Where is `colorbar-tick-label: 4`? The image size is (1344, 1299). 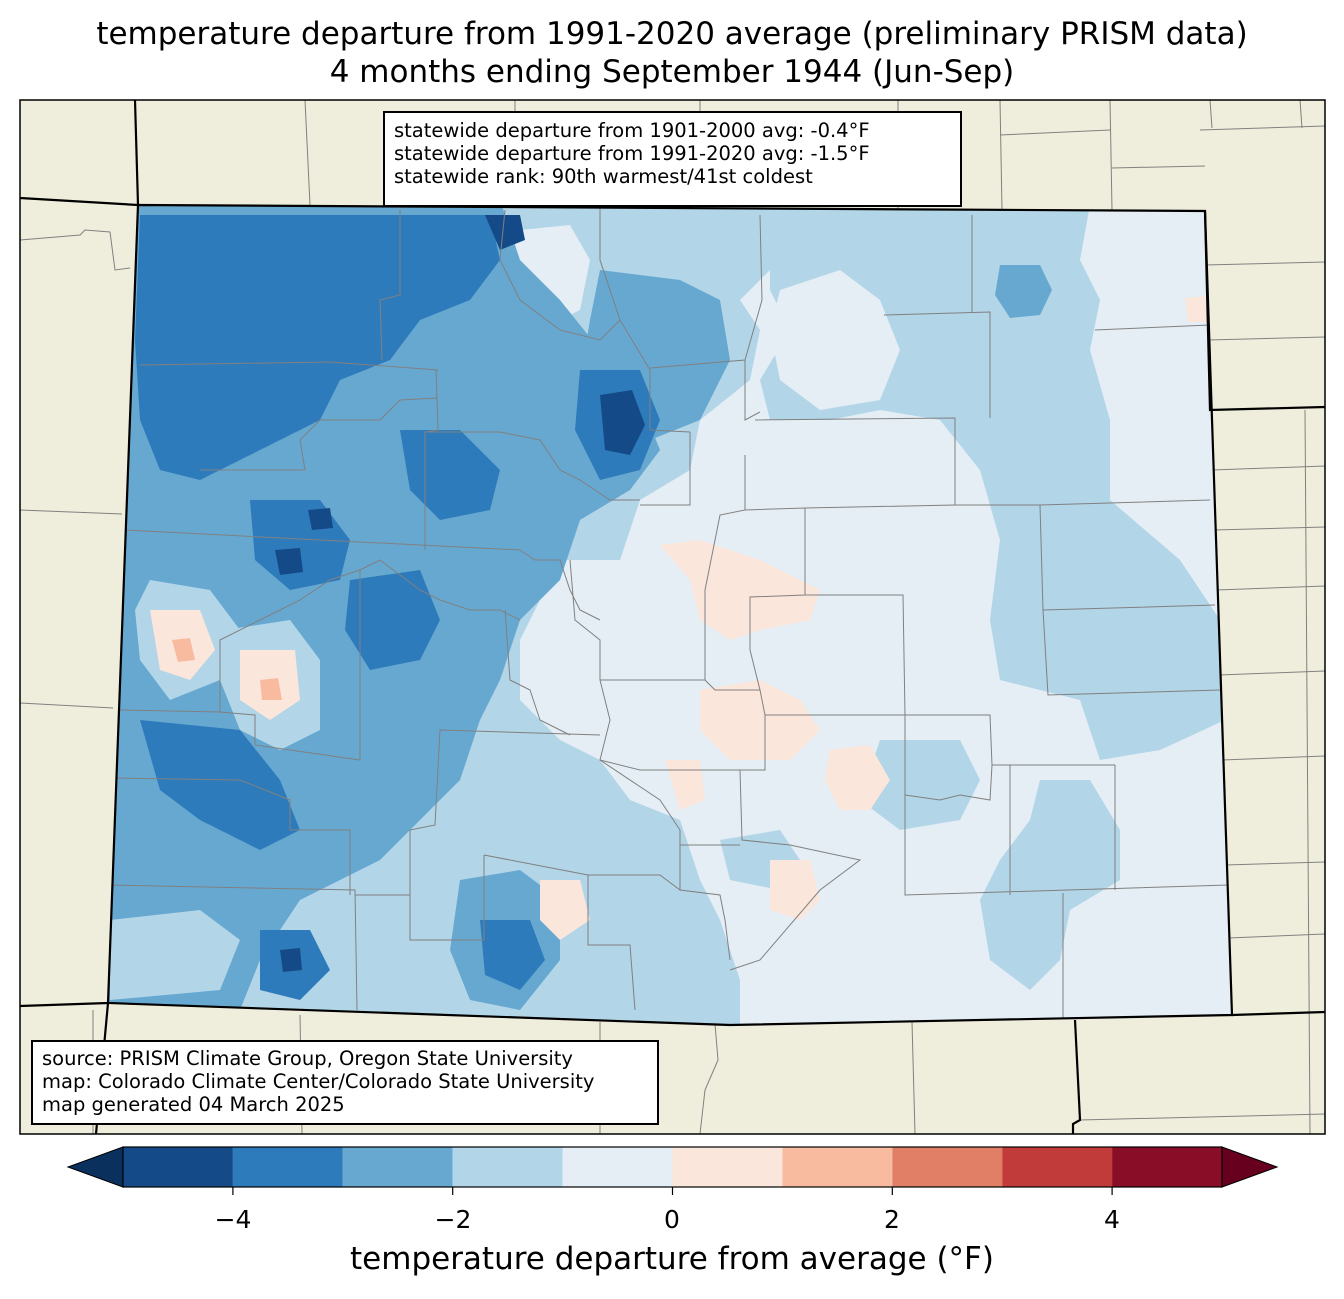 colorbar-tick-label: 4 is located at coordinates (1112, 1219).